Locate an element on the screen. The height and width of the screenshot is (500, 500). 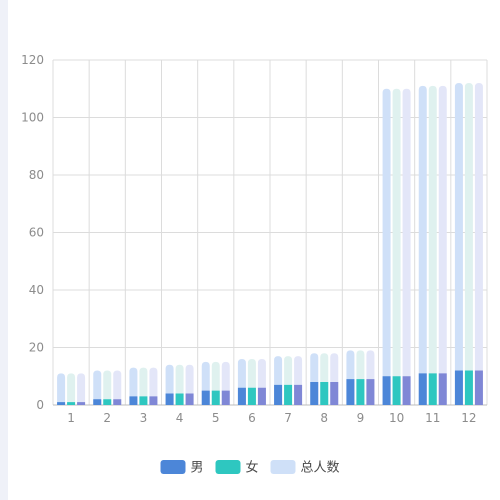
legend-label: 总人数 is located at coordinates (320, 468).